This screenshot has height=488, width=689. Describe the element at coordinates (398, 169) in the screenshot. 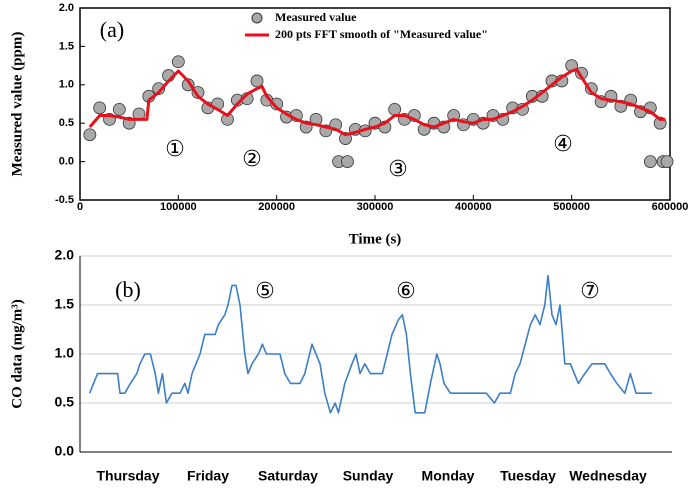

I see `annotation: ③` at that location.